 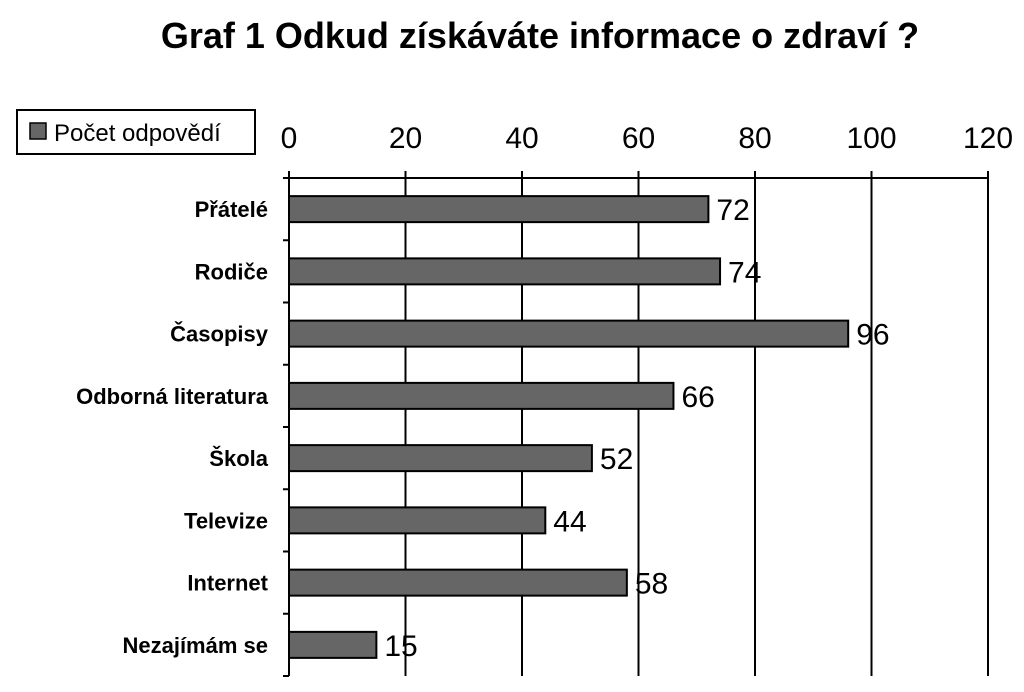 What do you see at coordinates (988, 138) in the screenshot?
I see `x-tick-label: 120` at bounding box center [988, 138].